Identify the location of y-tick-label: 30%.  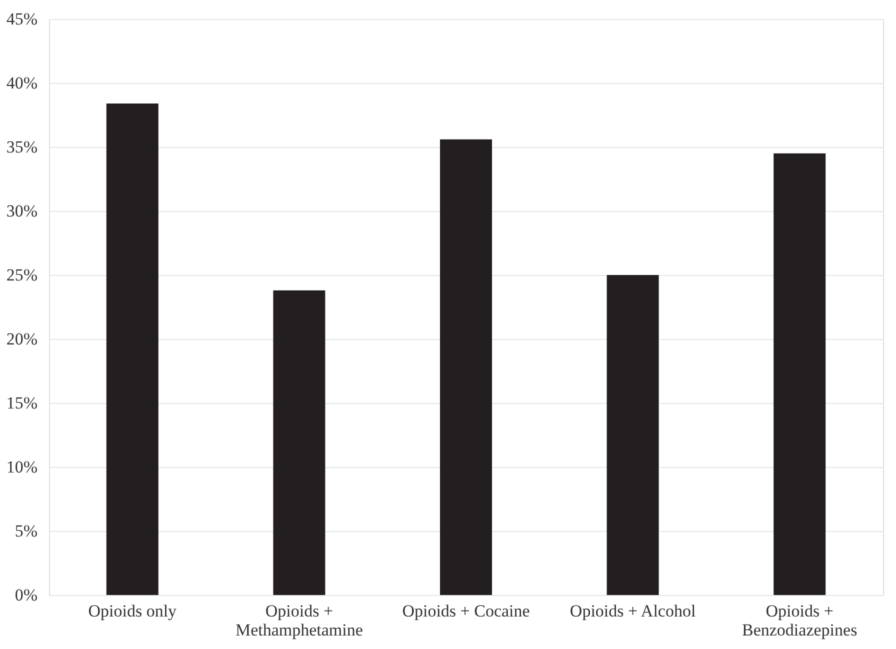
(22, 211).